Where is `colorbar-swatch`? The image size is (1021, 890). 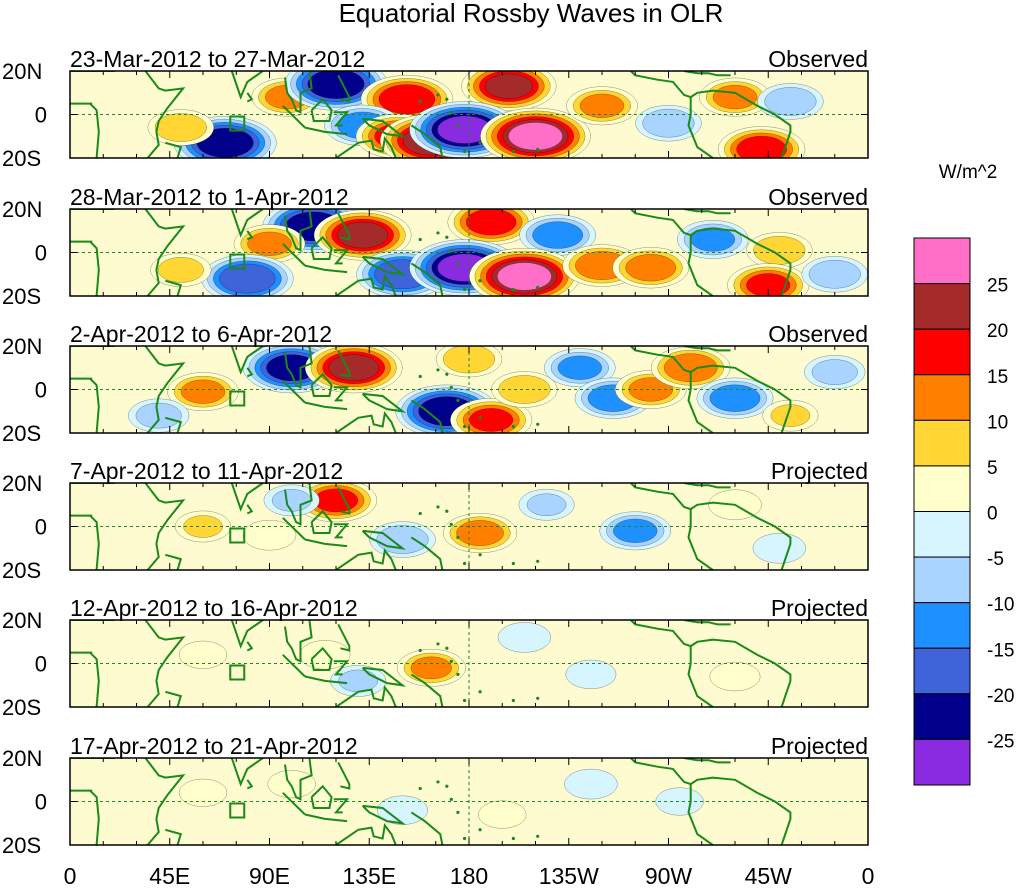
colorbar-swatch is located at coordinates (942, 671).